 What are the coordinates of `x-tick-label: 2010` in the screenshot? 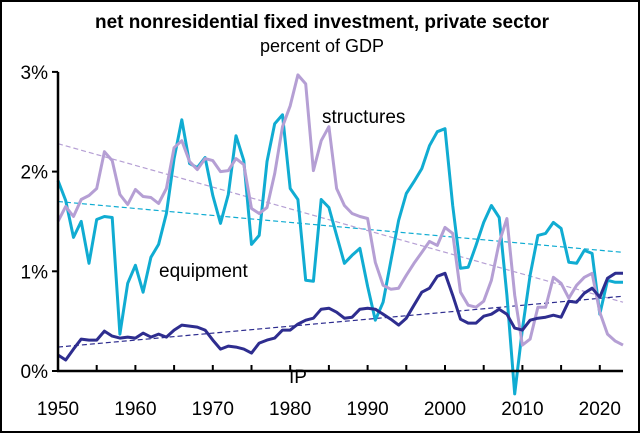 It's located at (522, 409).